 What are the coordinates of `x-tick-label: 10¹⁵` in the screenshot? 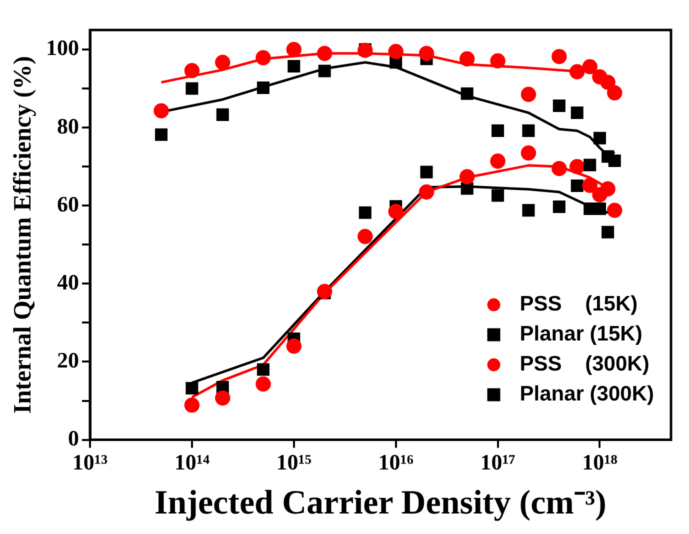 It's located at (294, 462).